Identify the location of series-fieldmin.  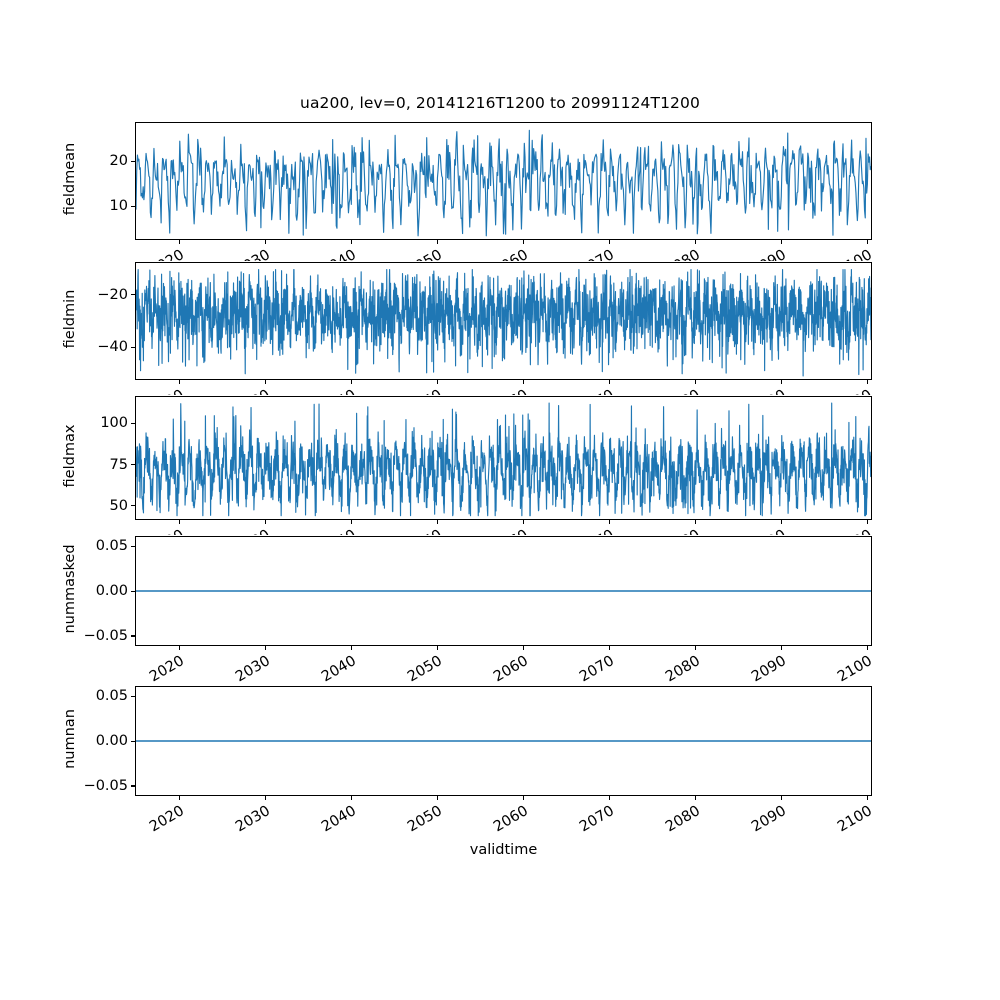
(503, 323).